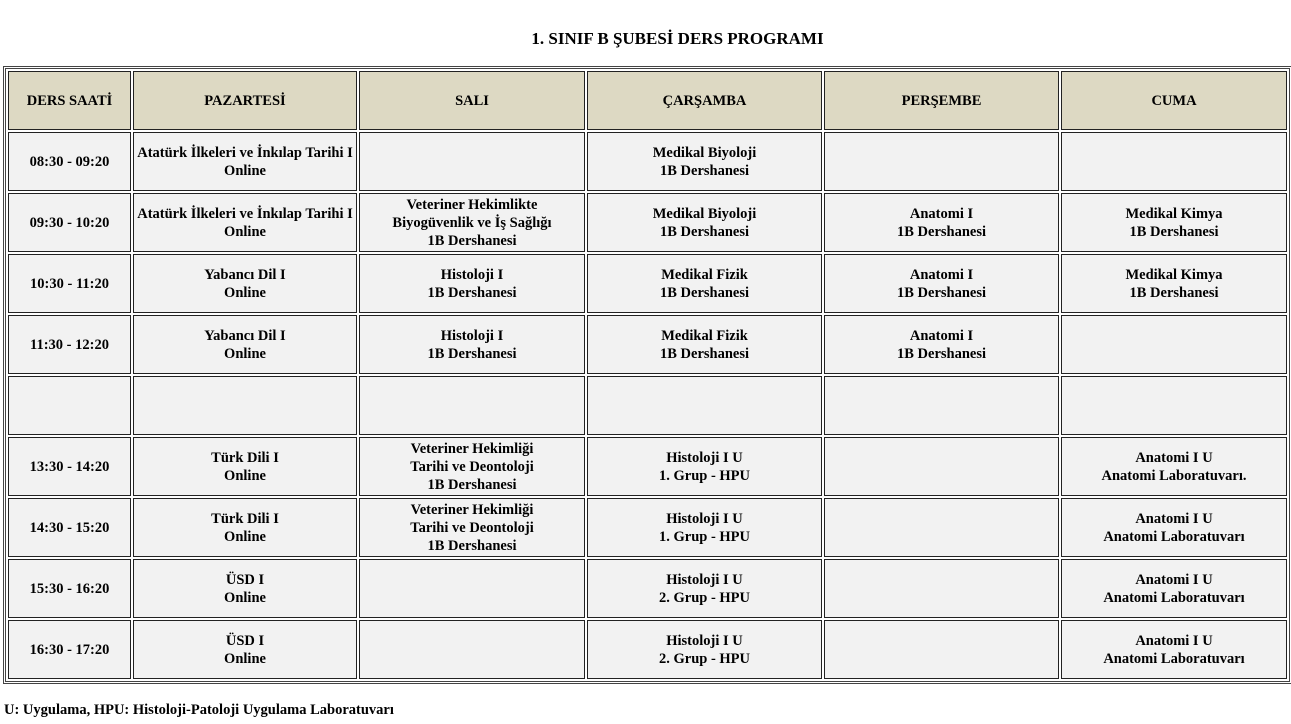 Image resolution: width=1291 pixels, height=724 pixels. I want to click on column-header: DERS SAATİ, so click(69, 100).